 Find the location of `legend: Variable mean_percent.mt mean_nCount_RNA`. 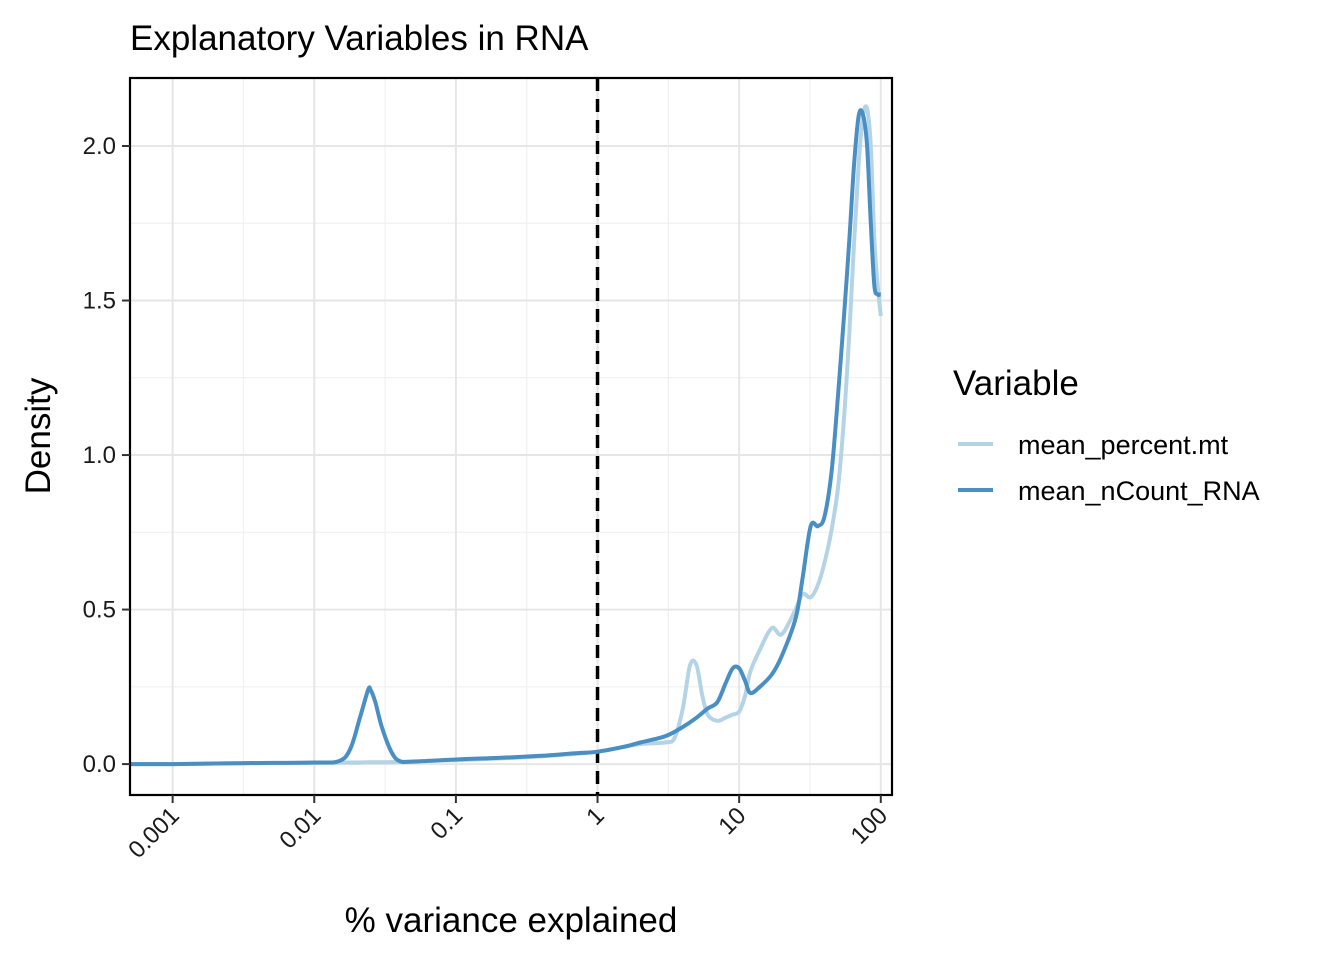

legend: Variable mean_percent.mt mean_nCount_RNA is located at coordinates (1106, 435).